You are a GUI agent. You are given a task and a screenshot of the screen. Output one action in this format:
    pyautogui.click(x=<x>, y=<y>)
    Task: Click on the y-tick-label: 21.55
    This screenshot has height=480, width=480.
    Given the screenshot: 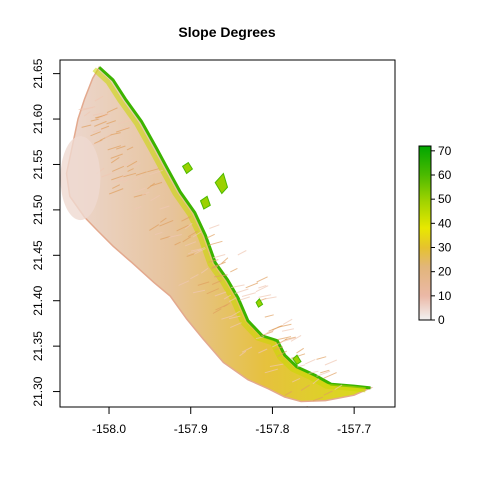 What is the action you would take?
    pyautogui.click(x=38, y=164)
    